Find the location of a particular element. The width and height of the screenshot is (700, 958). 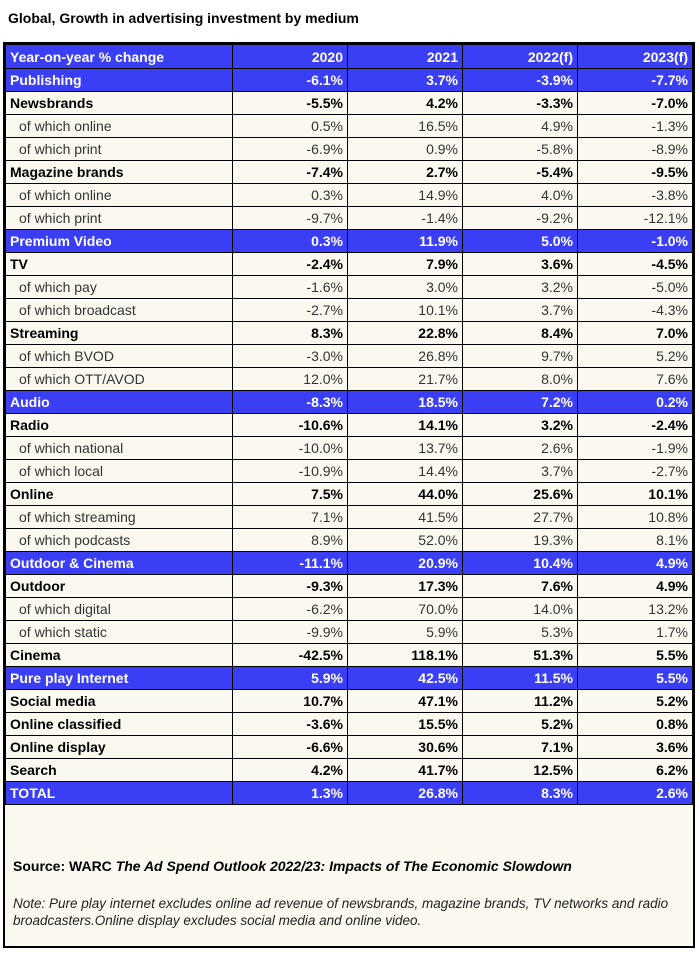

value-cell: 30.6% is located at coordinates (405, 747).